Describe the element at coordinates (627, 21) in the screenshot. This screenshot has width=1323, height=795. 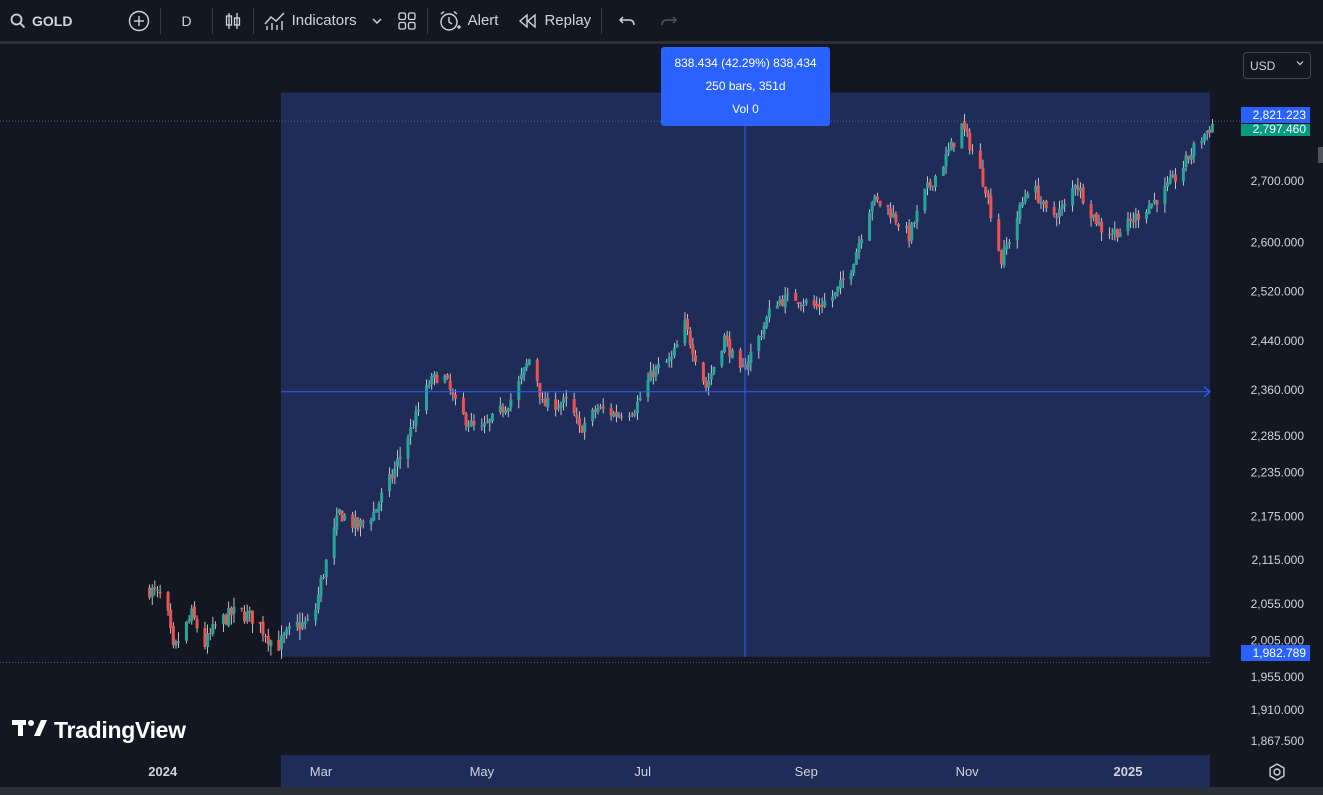
I see `undo-button` at that location.